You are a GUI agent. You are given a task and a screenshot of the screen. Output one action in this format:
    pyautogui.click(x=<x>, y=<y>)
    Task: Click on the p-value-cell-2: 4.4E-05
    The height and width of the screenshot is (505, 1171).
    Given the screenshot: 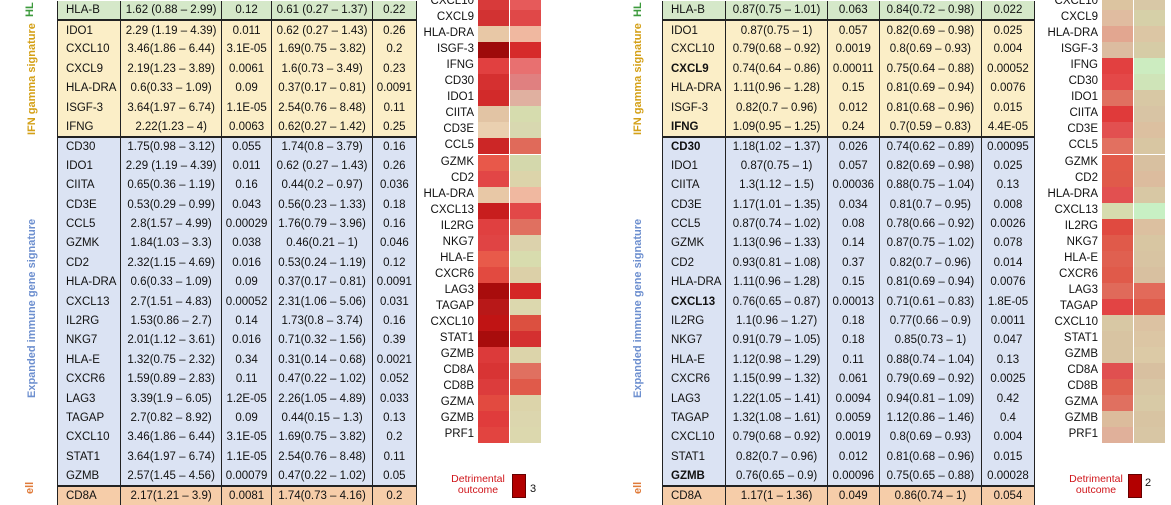 What is the action you would take?
    pyautogui.click(x=1008, y=127)
    